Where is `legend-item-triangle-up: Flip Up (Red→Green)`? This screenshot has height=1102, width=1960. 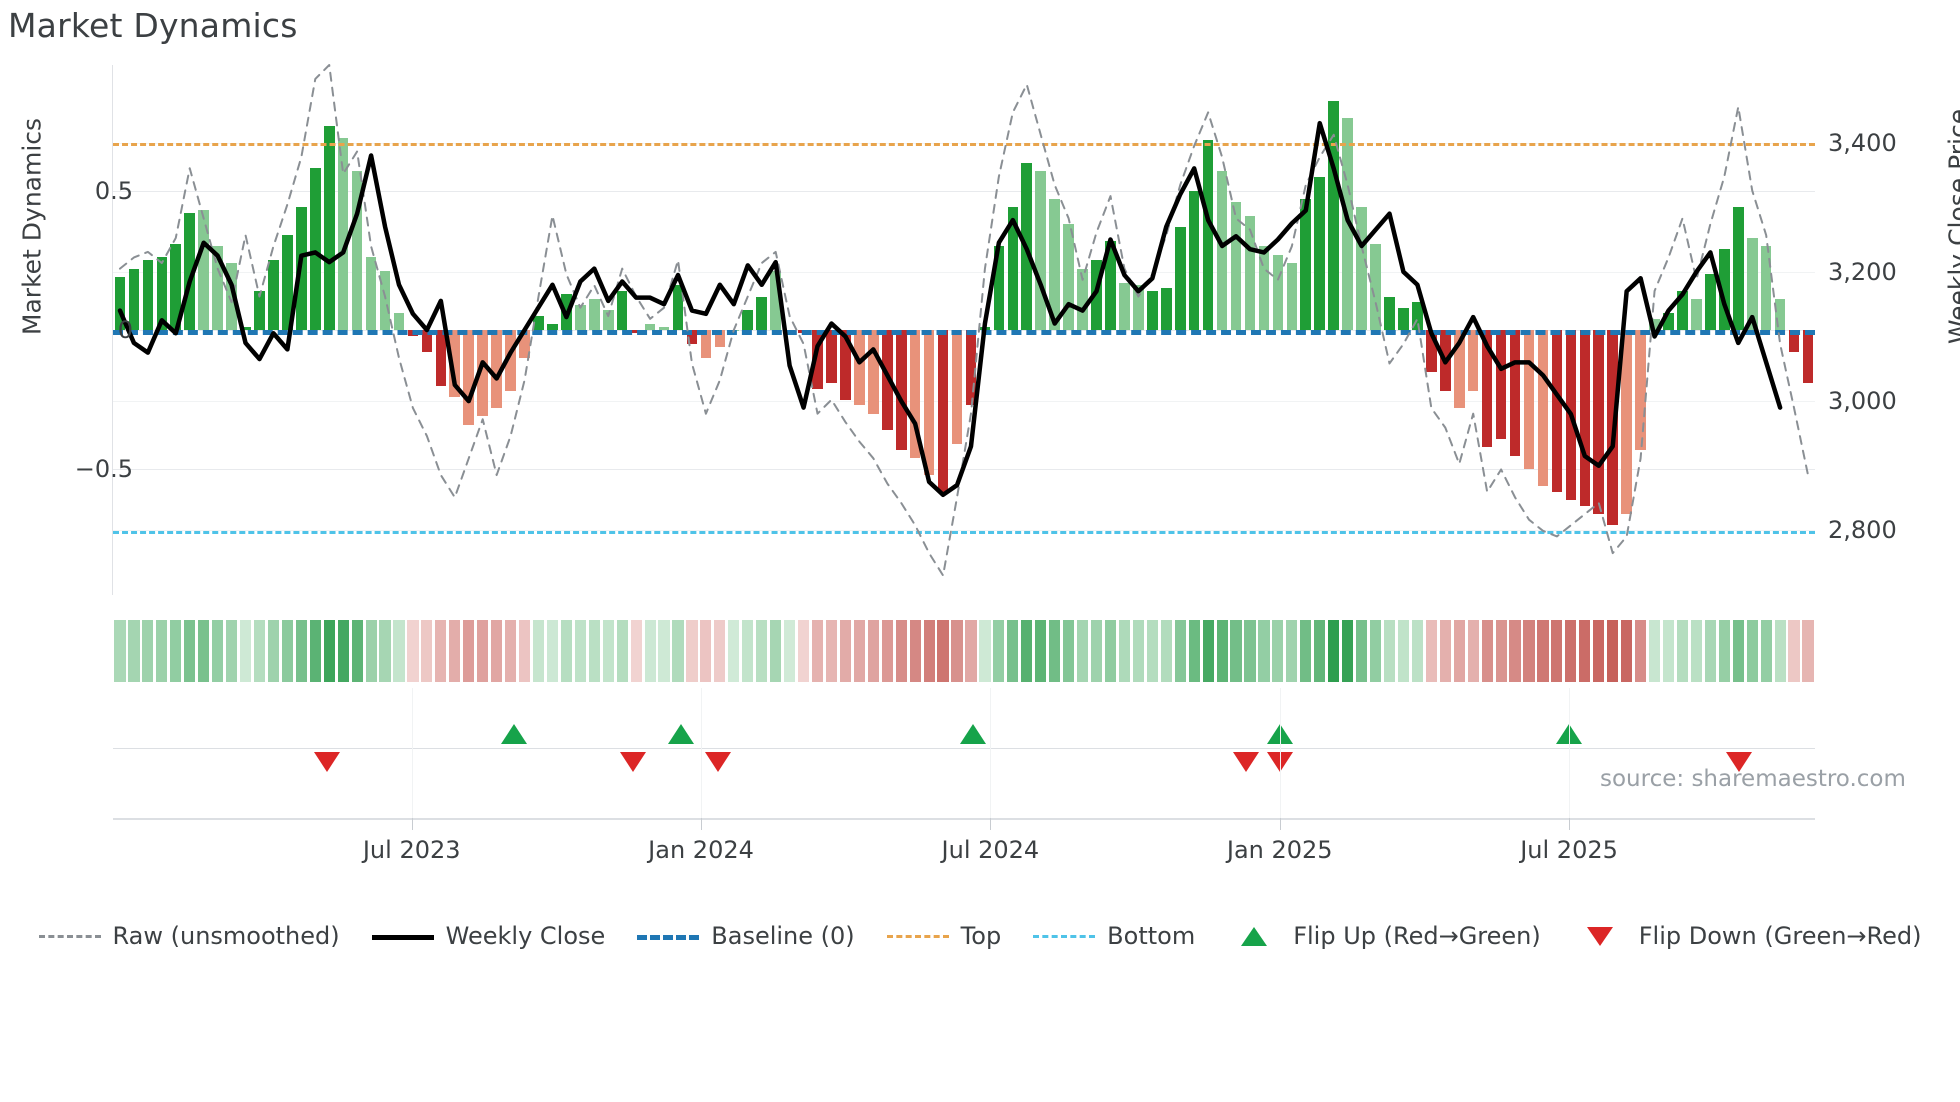 legend-item-triangle-up: Flip Up (Red→Green) is located at coordinates (1384, 936).